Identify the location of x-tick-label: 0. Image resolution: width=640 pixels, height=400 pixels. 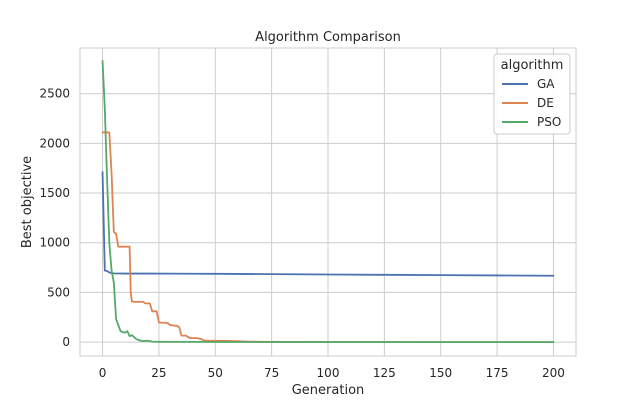
(103, 373).